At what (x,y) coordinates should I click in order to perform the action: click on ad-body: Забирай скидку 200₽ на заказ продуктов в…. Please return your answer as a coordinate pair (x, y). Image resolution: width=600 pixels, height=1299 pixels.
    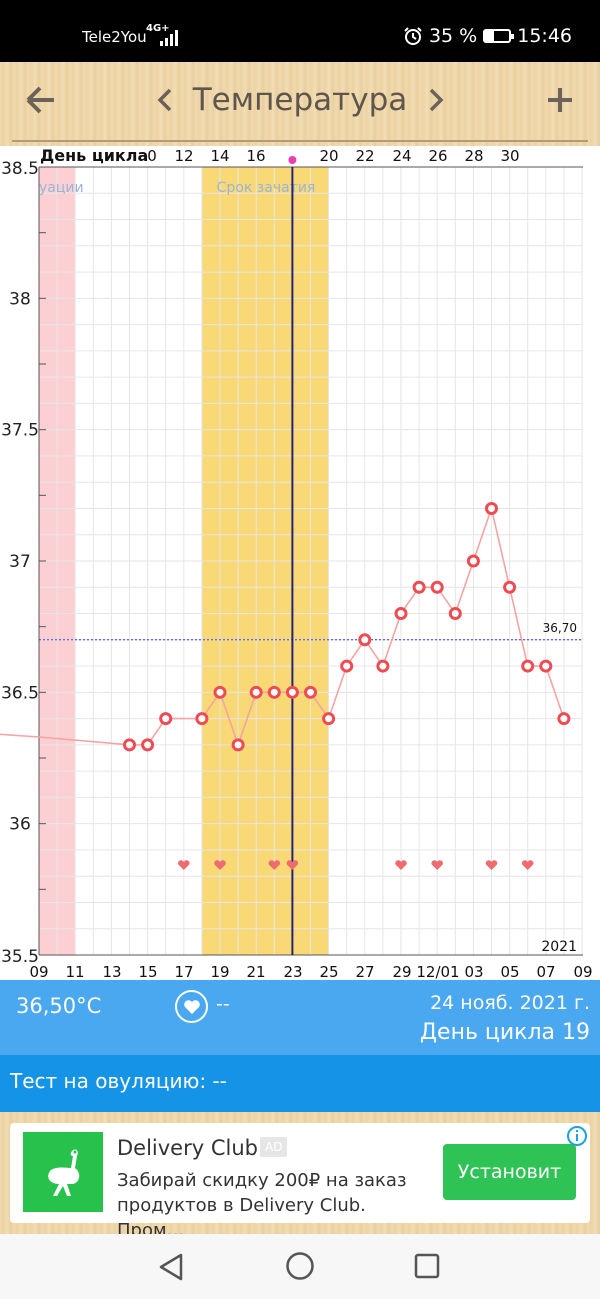
    Looking at the image, I should click on (262, 1205).